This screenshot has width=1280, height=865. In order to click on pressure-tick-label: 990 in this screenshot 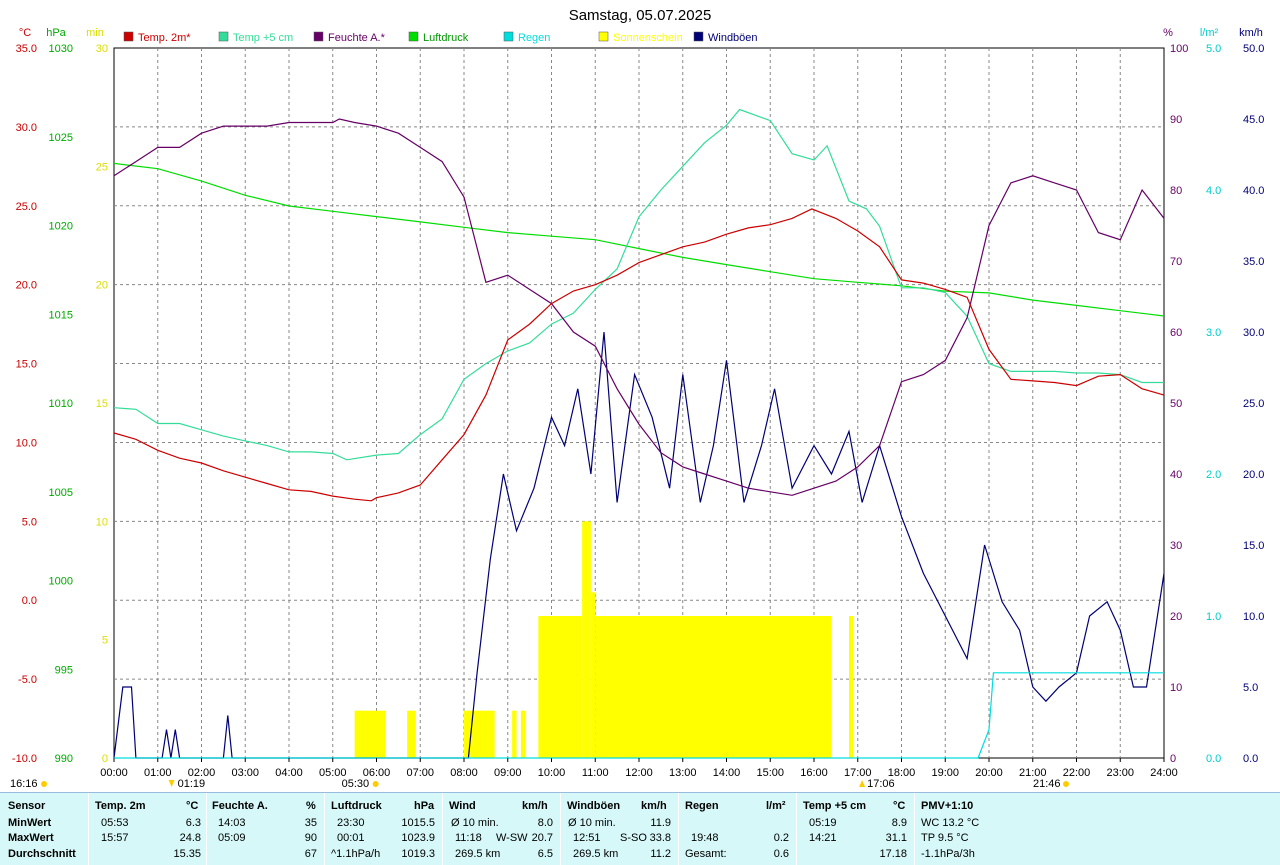, I will do `click(64, 759)`.